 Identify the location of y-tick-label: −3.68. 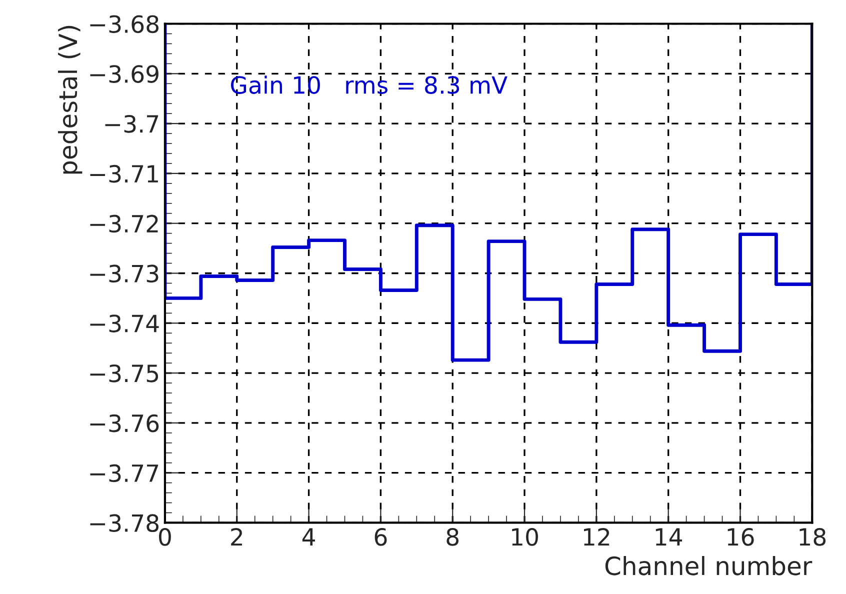
(124, 24).